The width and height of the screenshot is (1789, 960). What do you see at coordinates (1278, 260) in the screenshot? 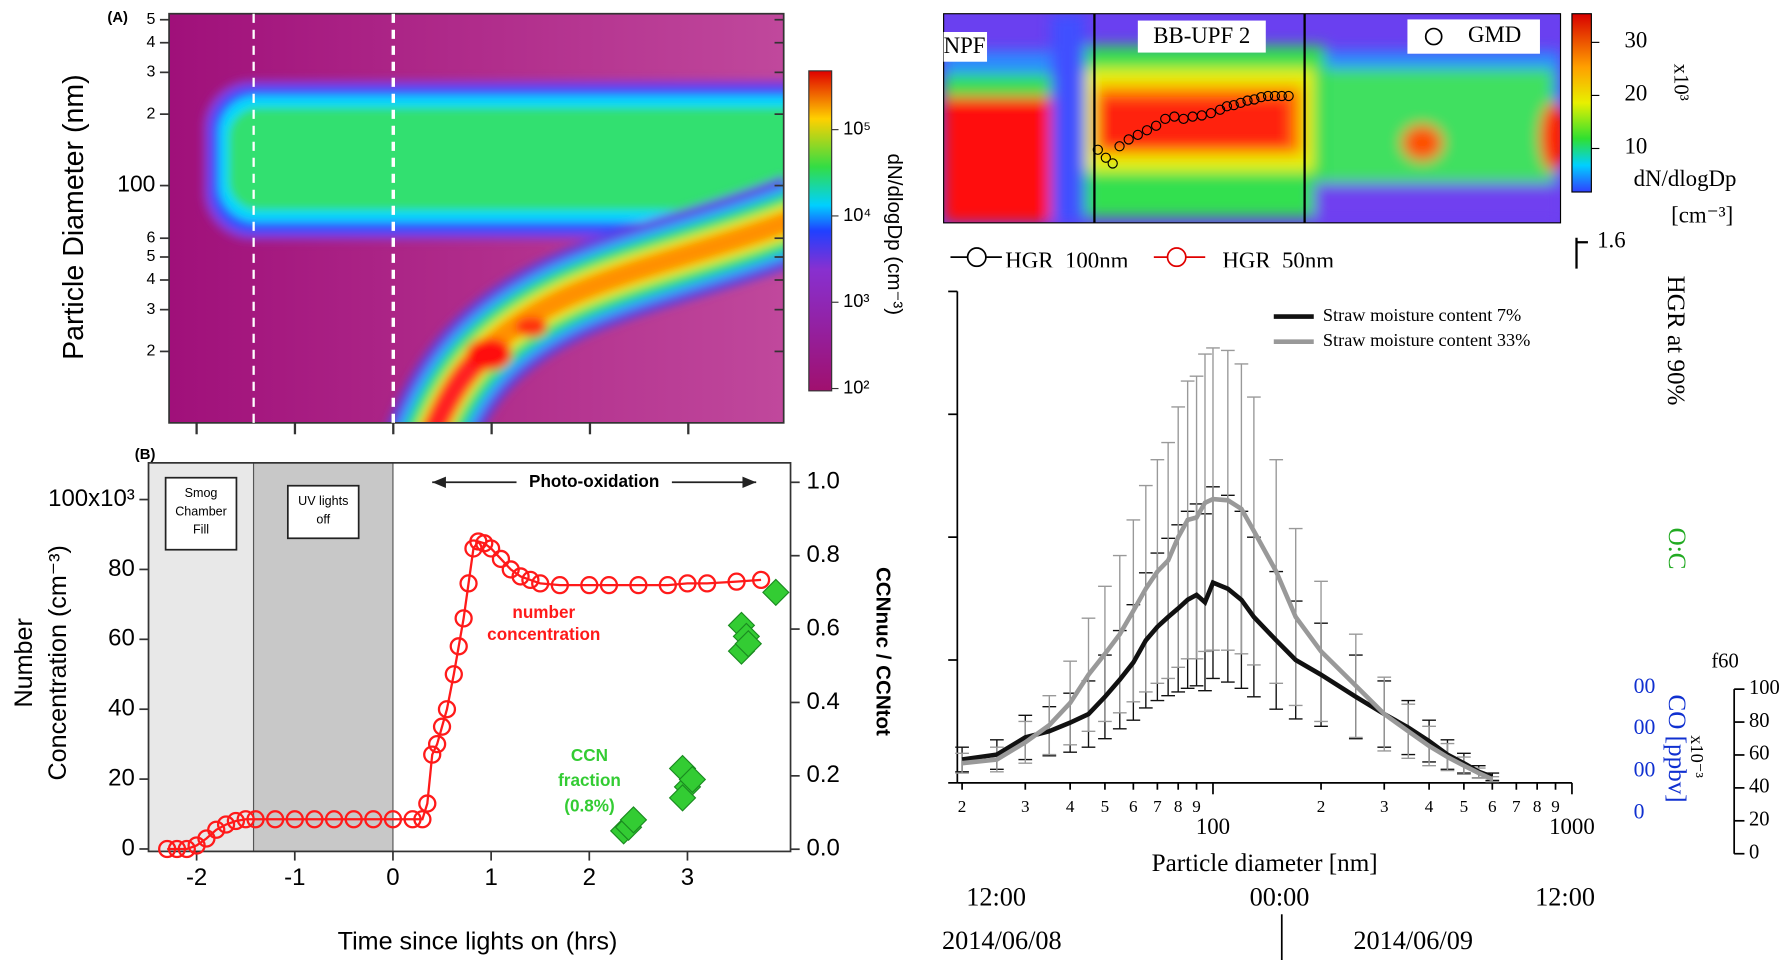
I see `legend-label: HGR_50nm` at bounding box center [1278, 260].